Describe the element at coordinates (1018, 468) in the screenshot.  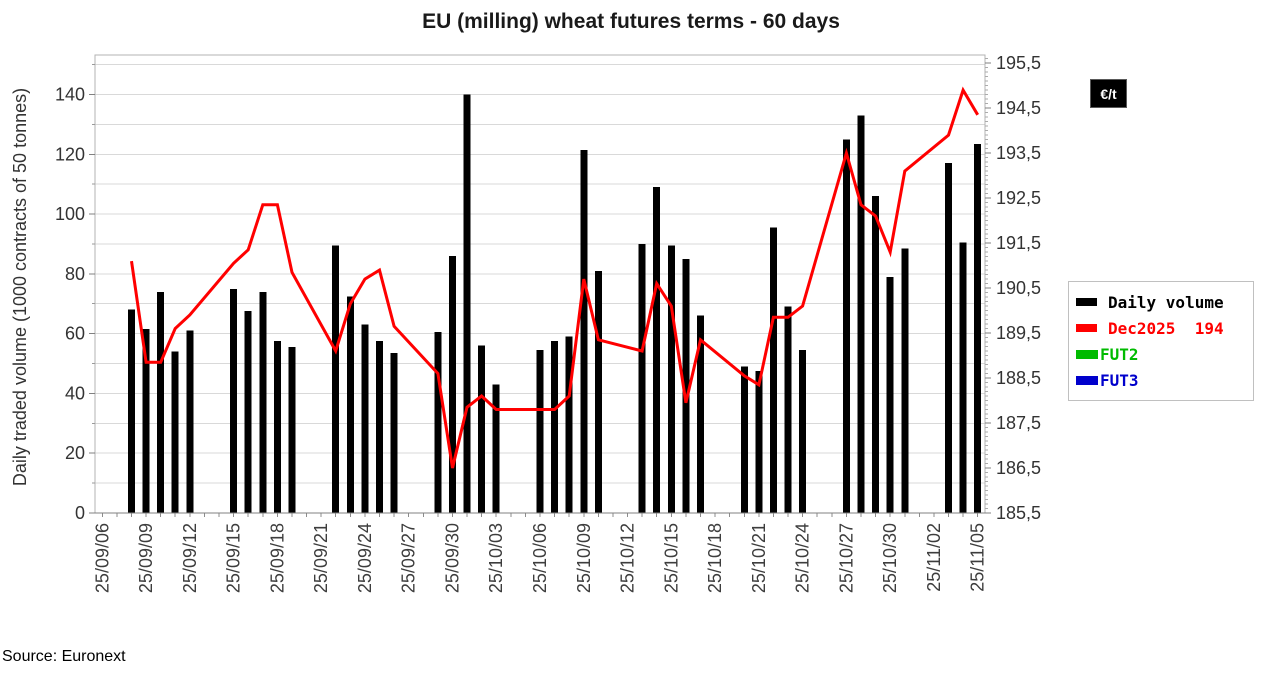
I see `right-tick-label: 186,5` at that location.